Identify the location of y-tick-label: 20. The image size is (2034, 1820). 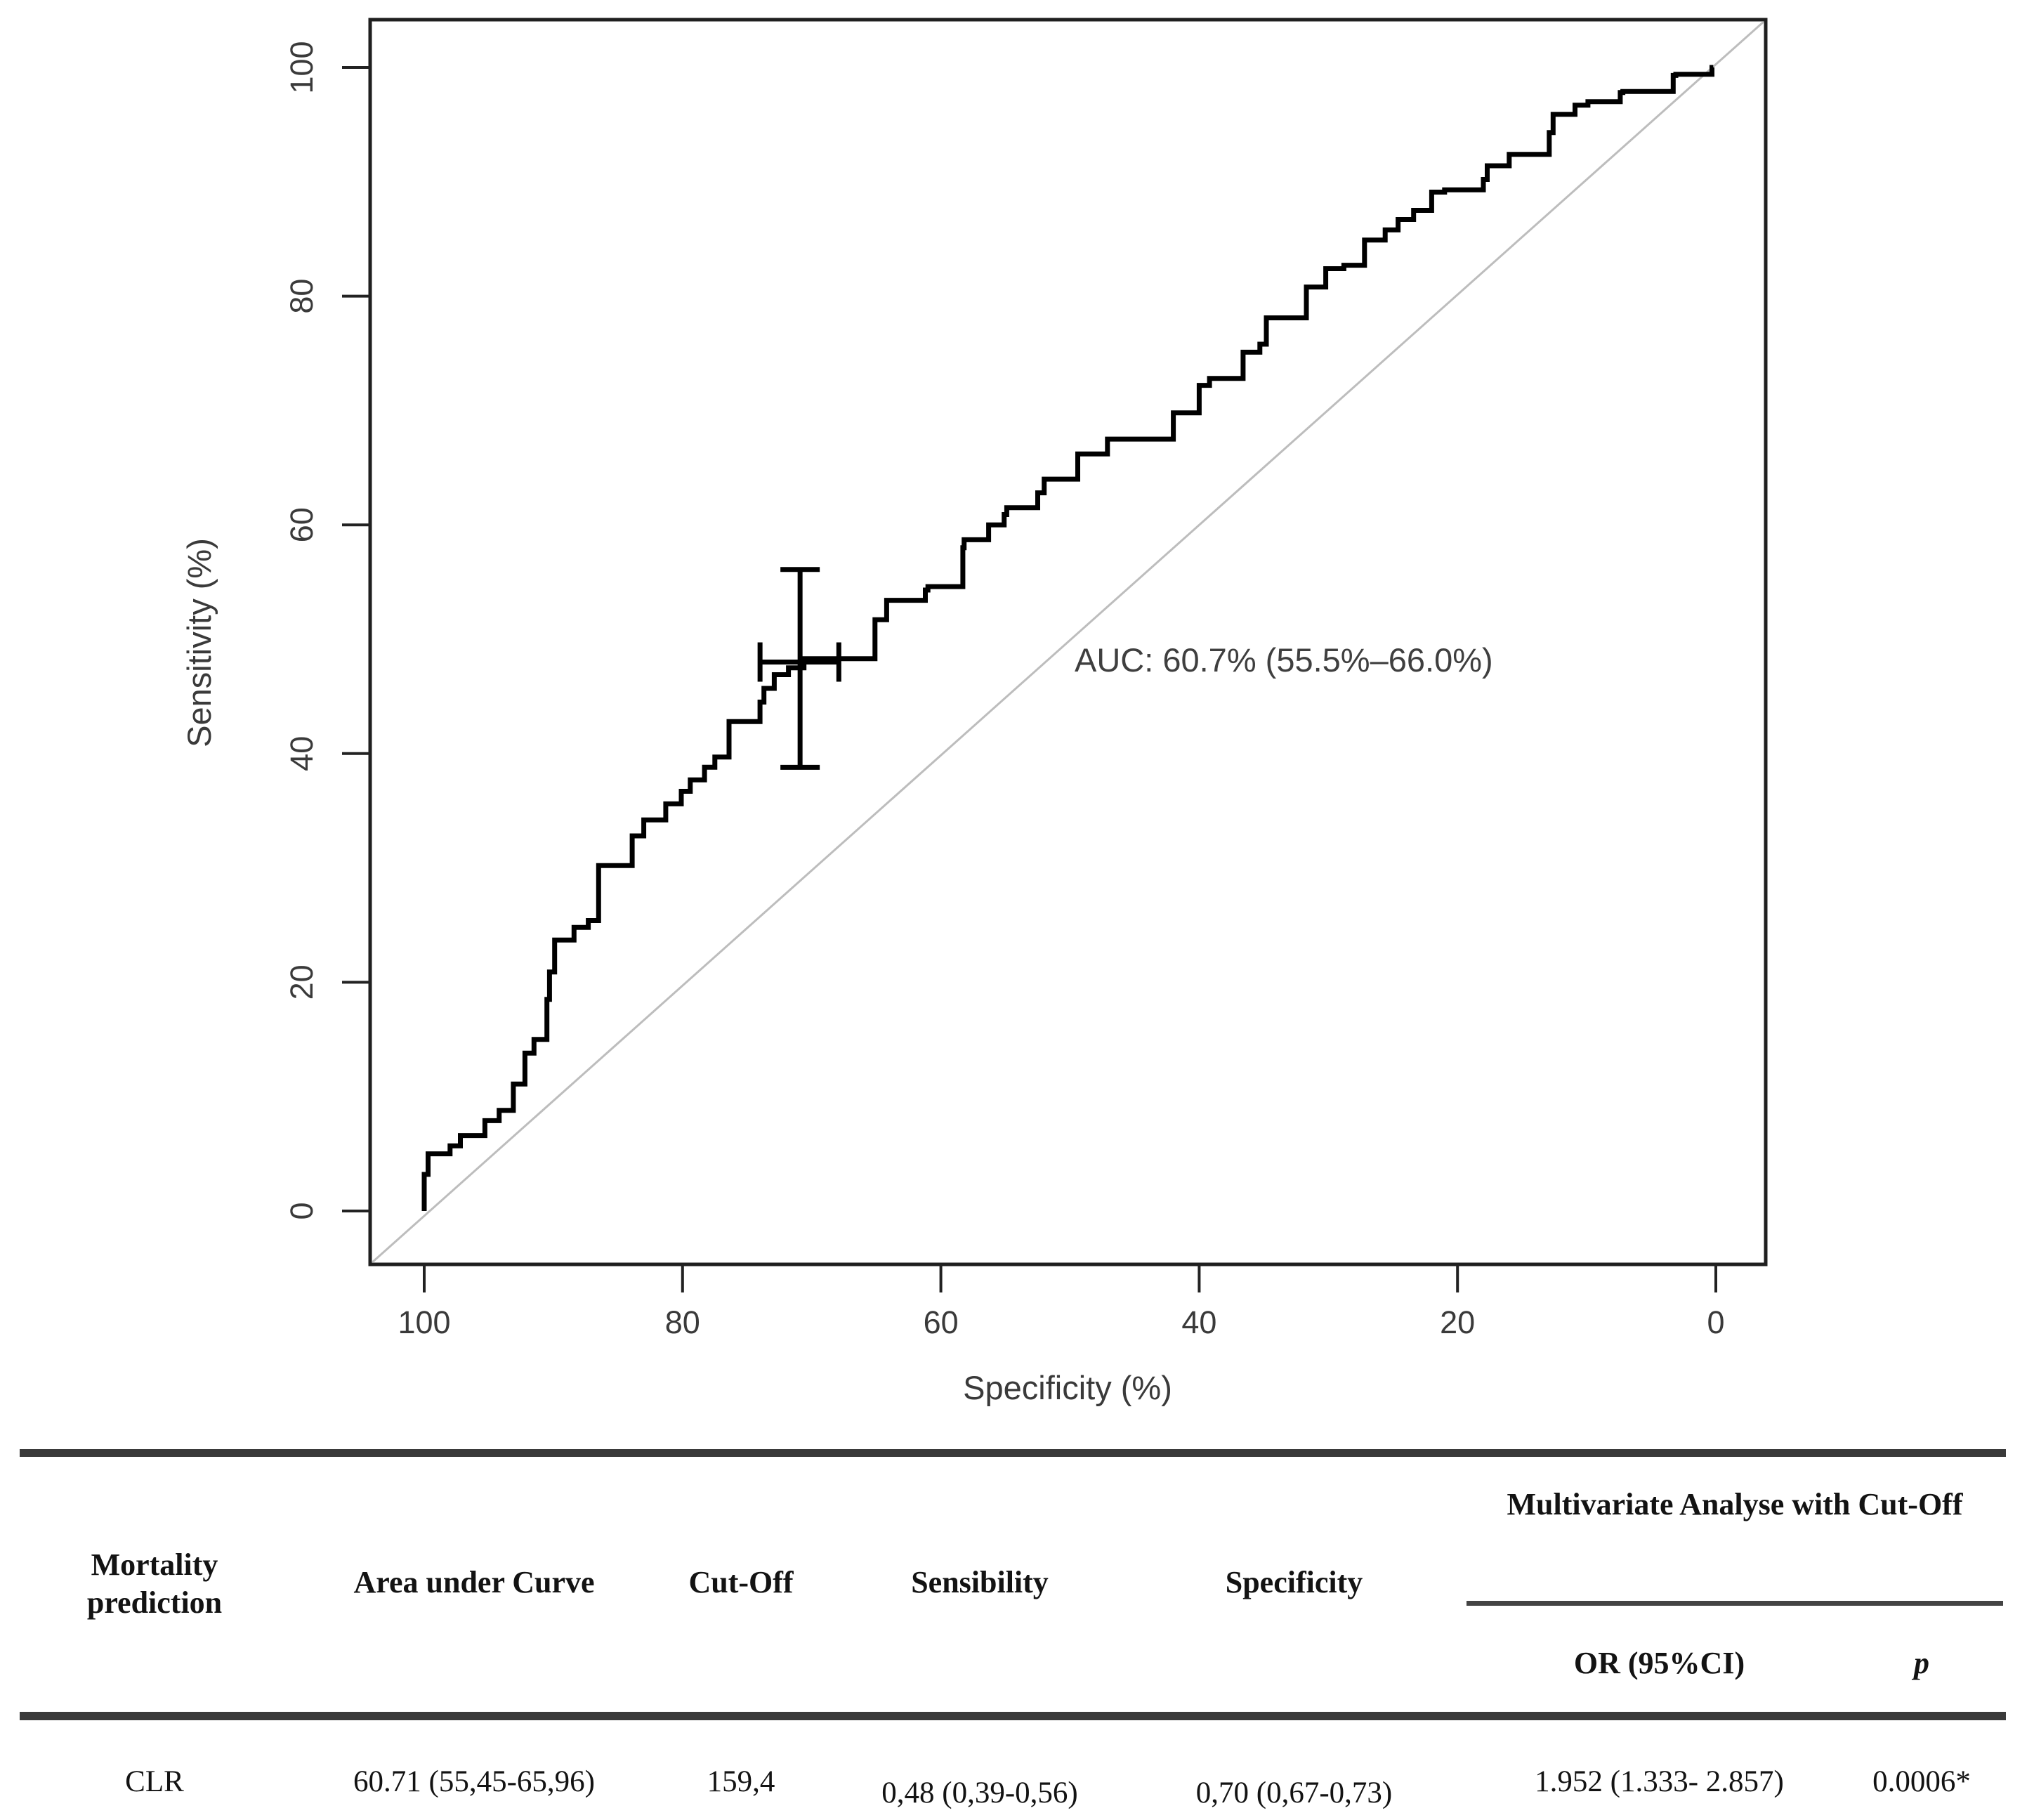
(302, 982).